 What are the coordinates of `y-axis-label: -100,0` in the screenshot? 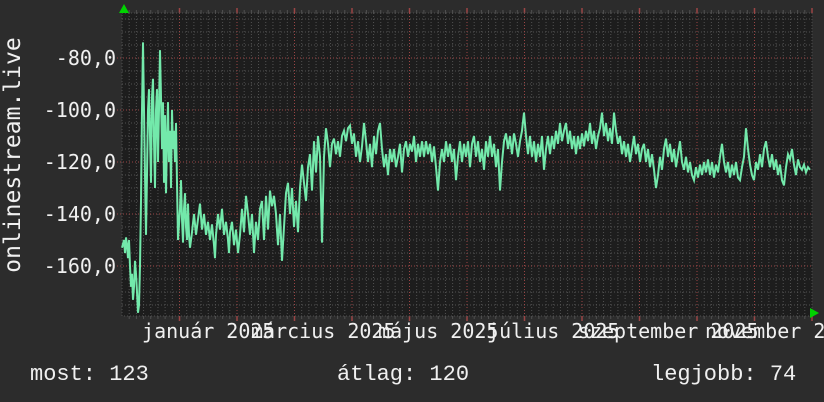 It's located at (79, 110).